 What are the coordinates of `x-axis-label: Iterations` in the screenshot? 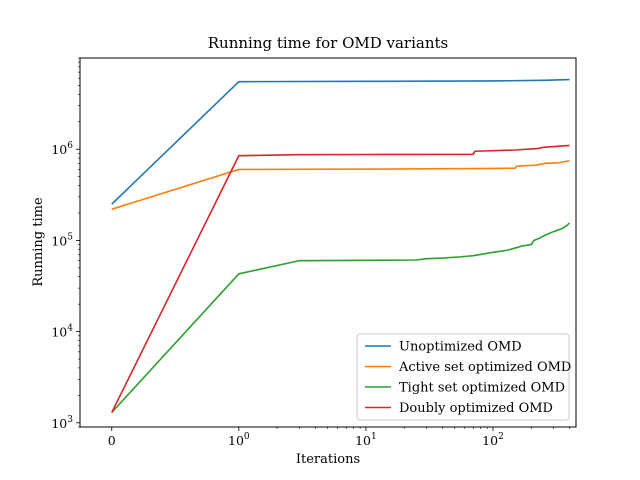 It's located at (328, 459).